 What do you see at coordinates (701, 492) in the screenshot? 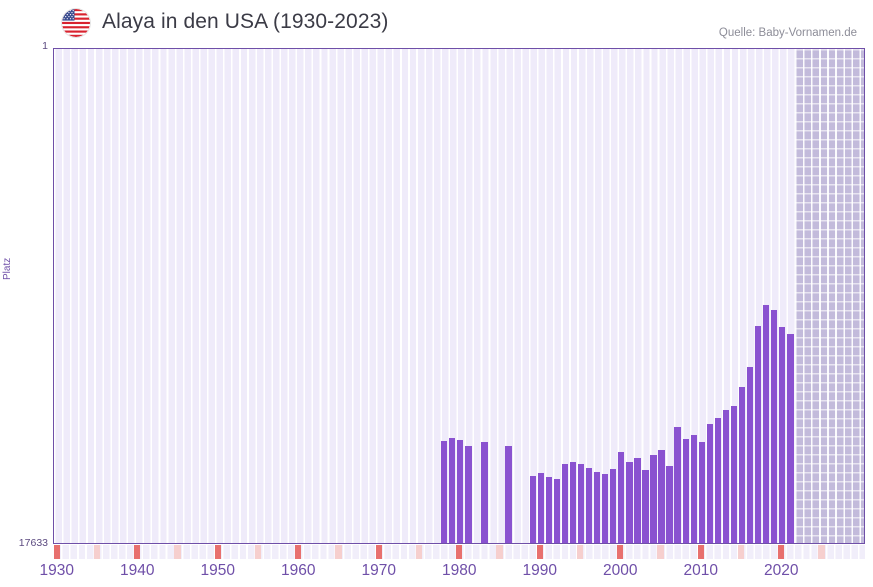
I see `bar-2010` at bounding box center [701, 492].